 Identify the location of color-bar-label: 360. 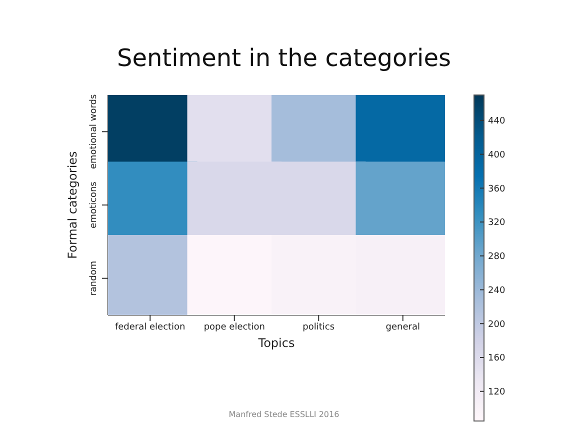
(497, 189).